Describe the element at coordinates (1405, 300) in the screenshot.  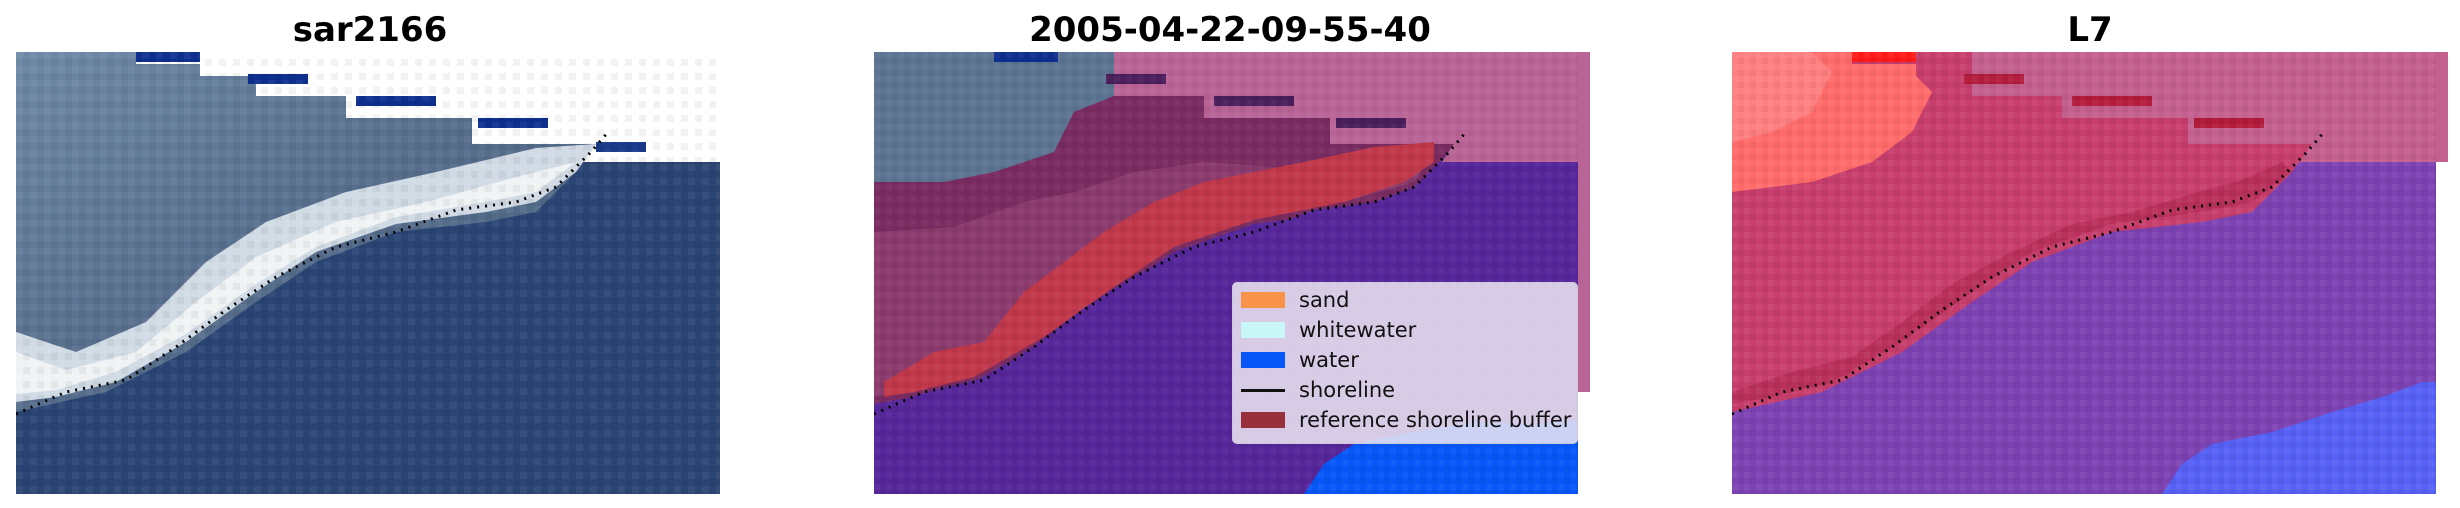
I see `legend-item-sand: sand` at that location.